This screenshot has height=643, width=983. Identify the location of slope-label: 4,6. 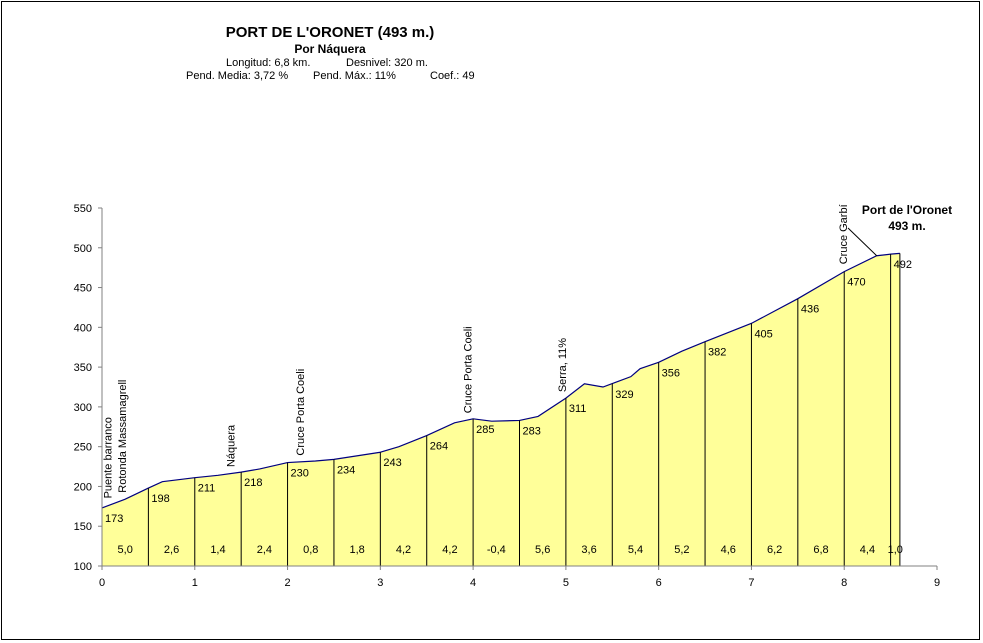
(728, 550).